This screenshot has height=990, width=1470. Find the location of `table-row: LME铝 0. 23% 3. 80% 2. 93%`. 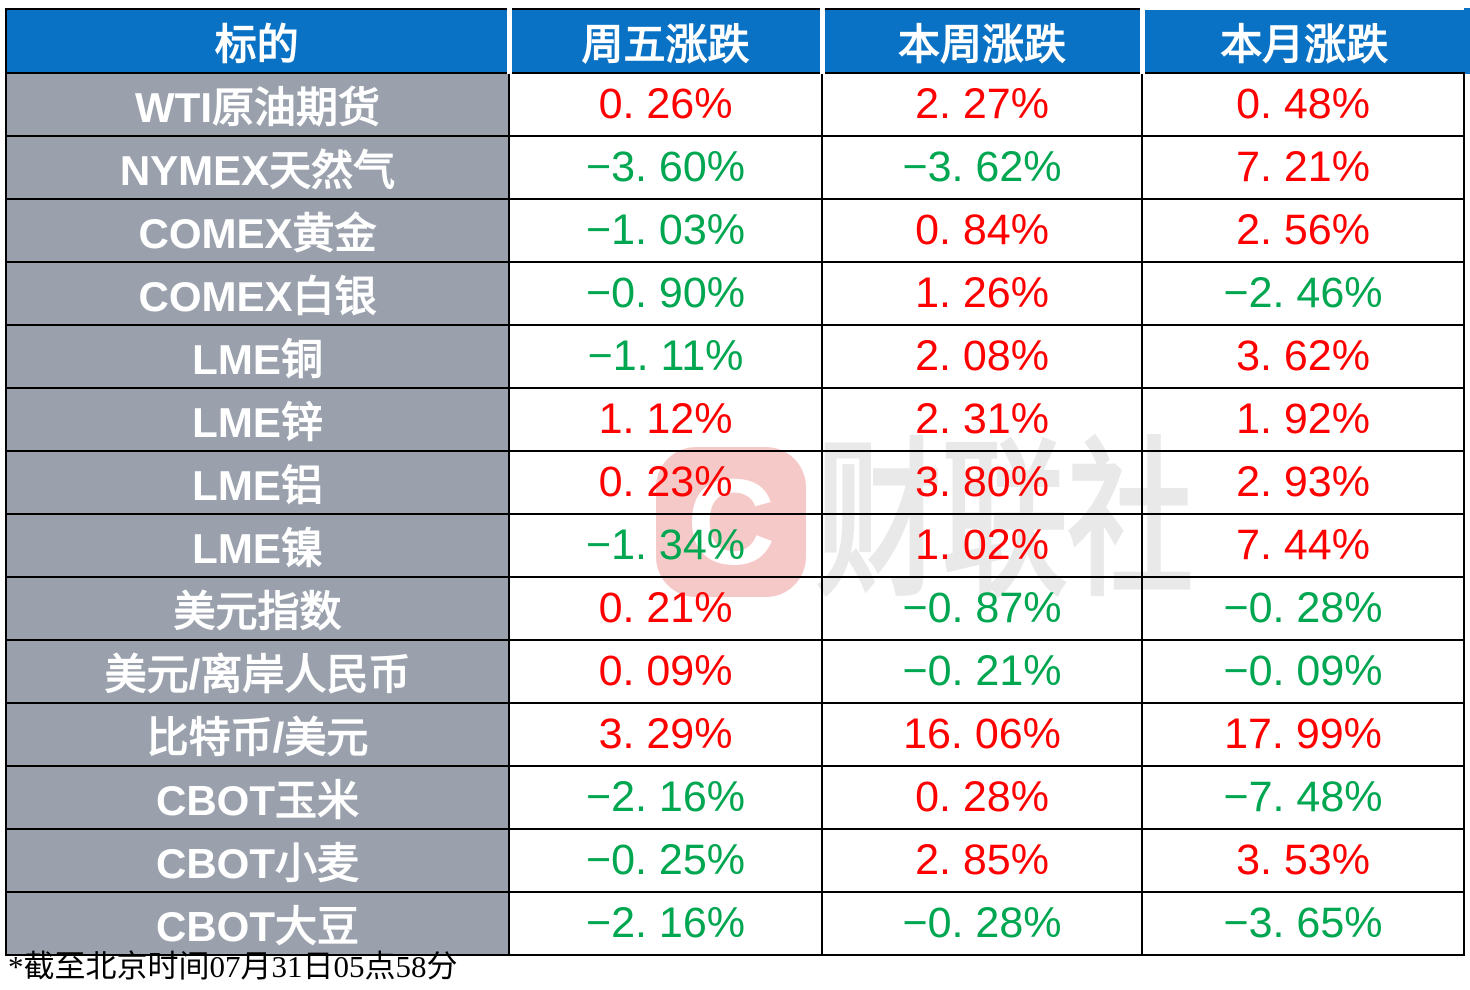

table-row: LME铝 0. 23% 3. 80% 2. 93% is located at coordinates (735, 482).